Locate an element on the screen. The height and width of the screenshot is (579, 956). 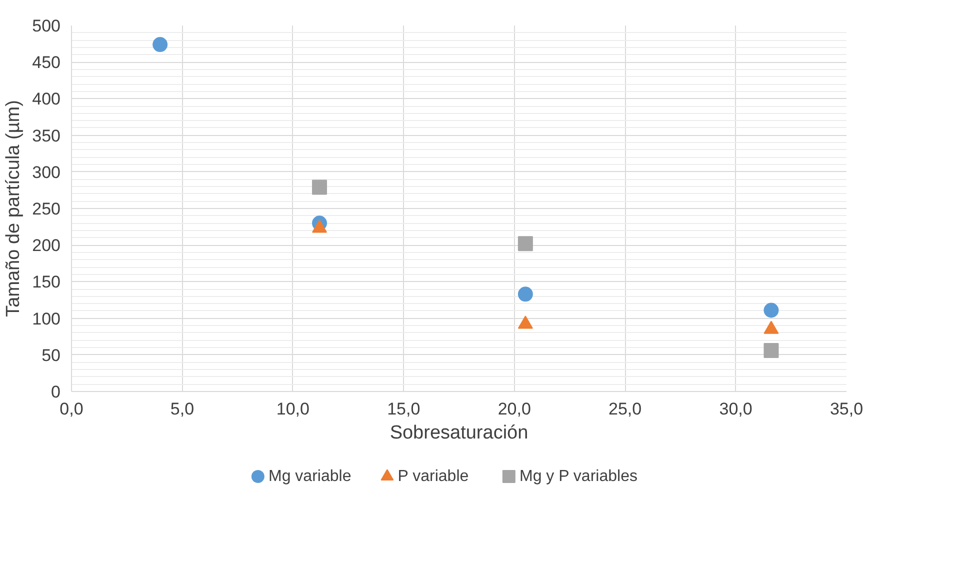
y-tick-label: 200 is located at coordinates (46, 246).